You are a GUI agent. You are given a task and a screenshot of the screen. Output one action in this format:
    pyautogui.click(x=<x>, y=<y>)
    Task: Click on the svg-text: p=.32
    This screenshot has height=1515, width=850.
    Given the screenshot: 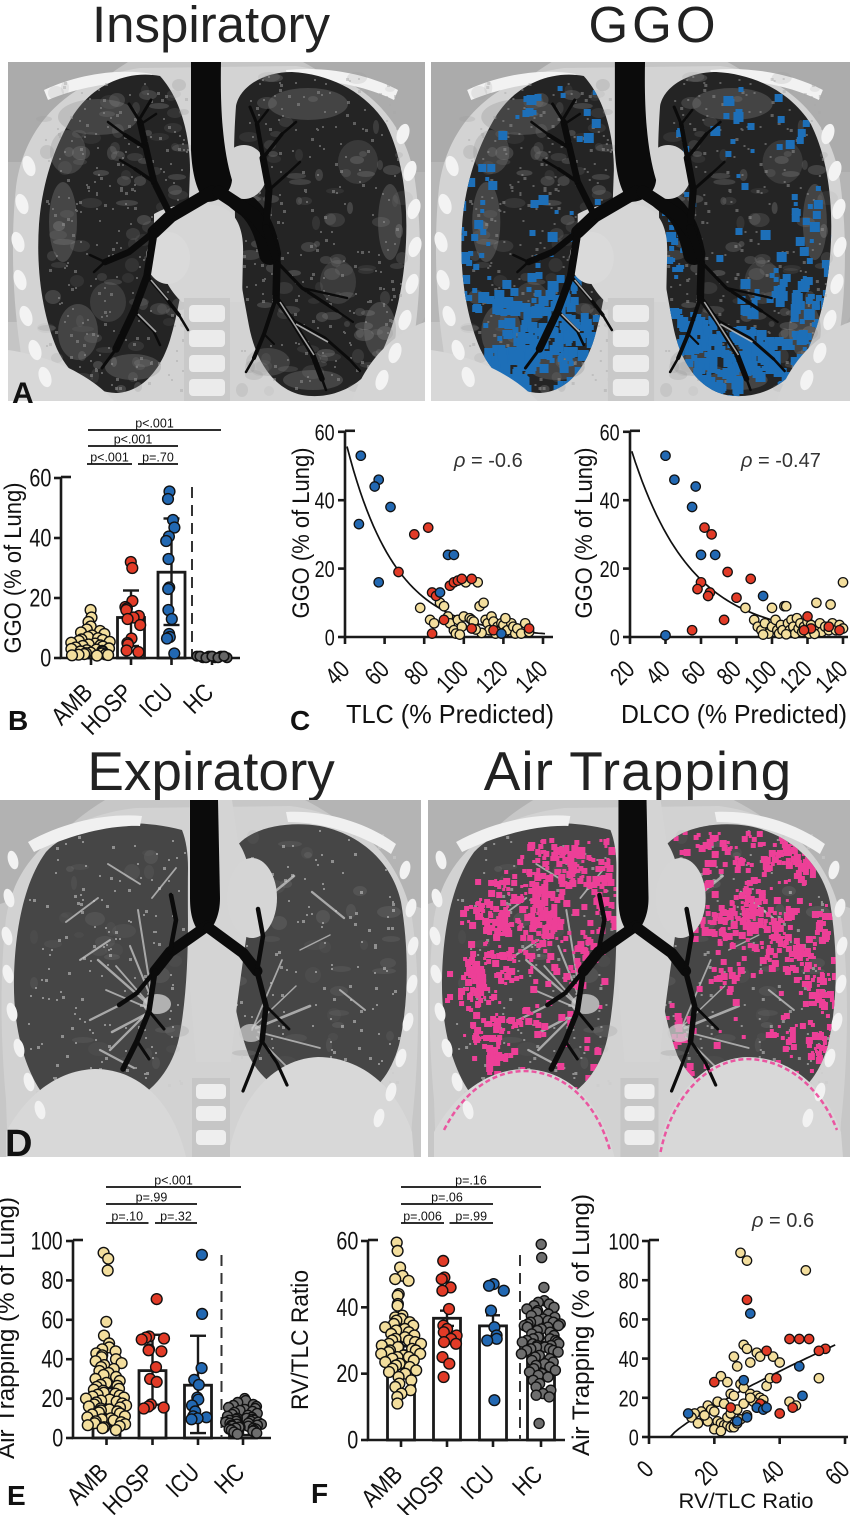 What is the action you would take?
    pyautogui.click(x=176, y=1217)
    